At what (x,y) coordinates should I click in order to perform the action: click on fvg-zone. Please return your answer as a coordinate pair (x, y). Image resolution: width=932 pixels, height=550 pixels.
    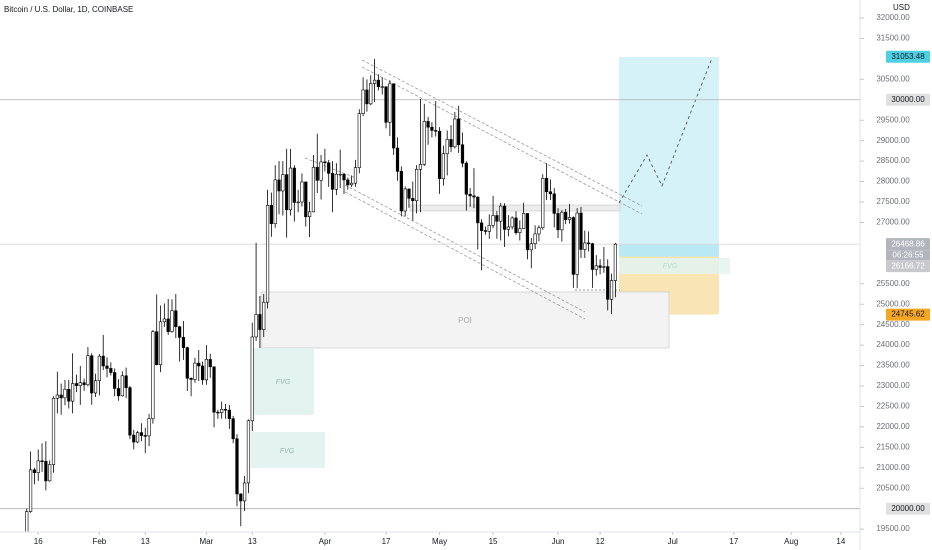
    Looking at the image, I should click on (674, 266).